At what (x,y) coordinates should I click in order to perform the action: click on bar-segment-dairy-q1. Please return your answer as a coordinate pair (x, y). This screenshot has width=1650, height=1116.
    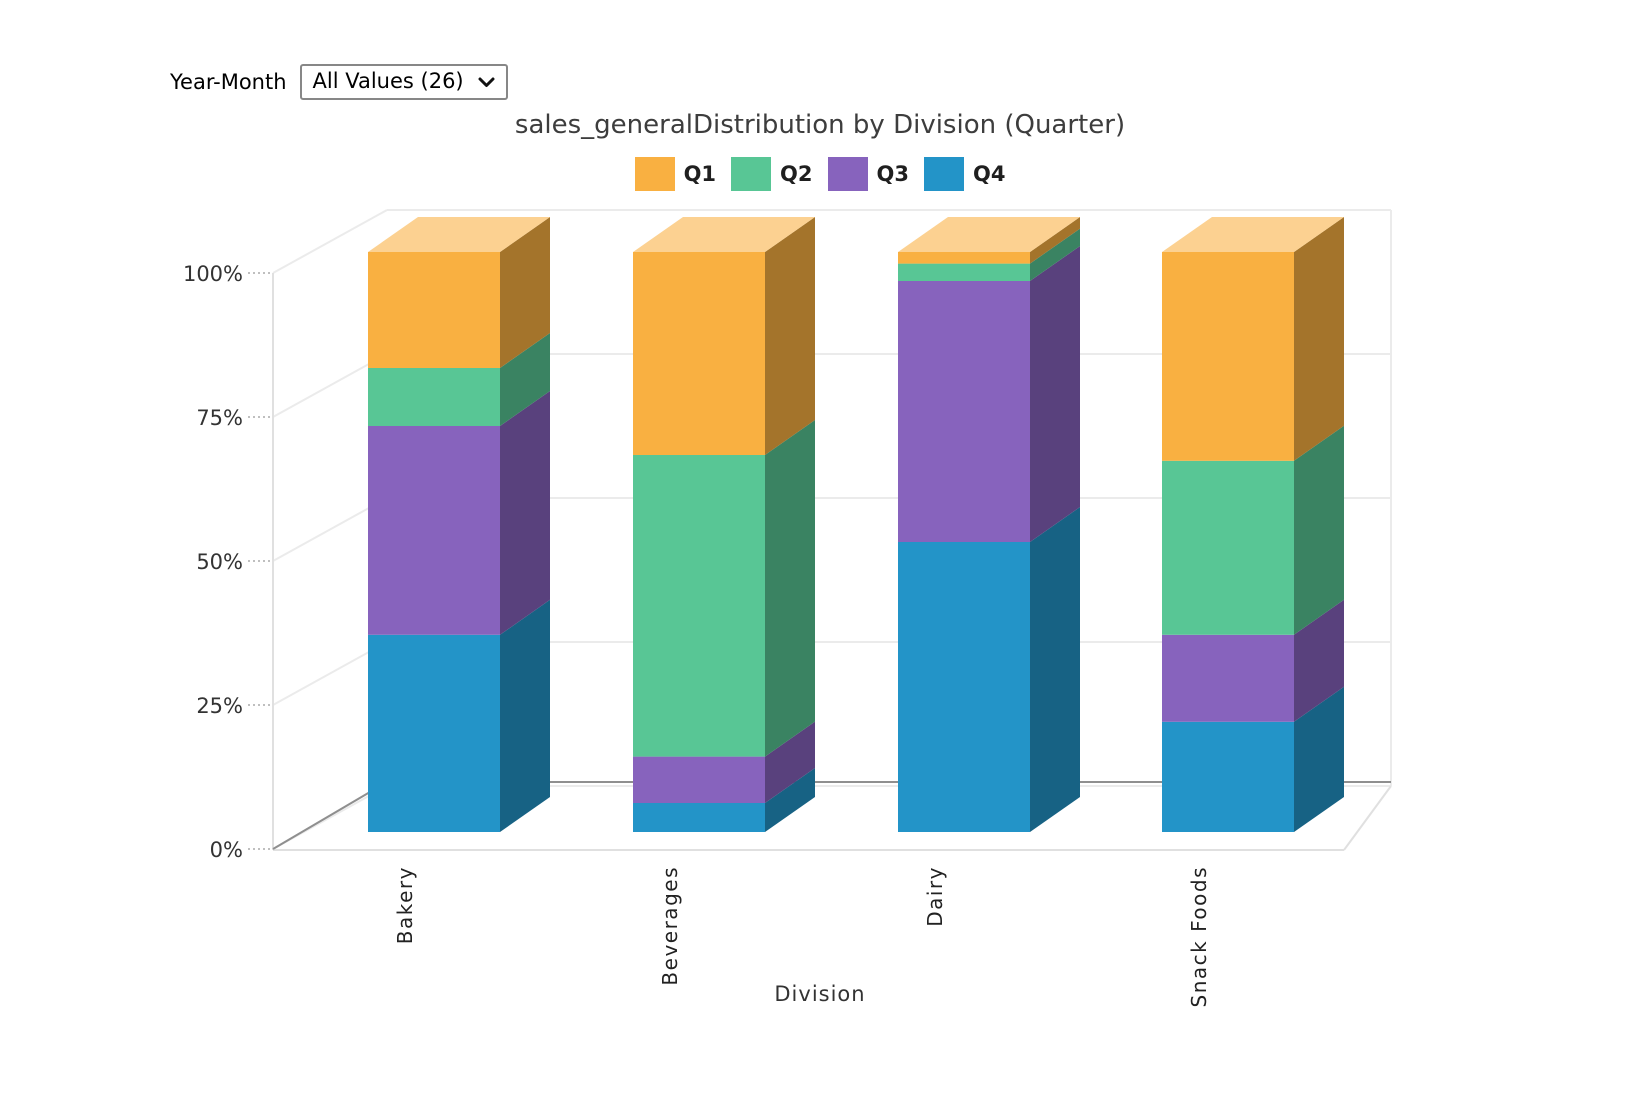
    Looking at the image, I should click on (964, 258).